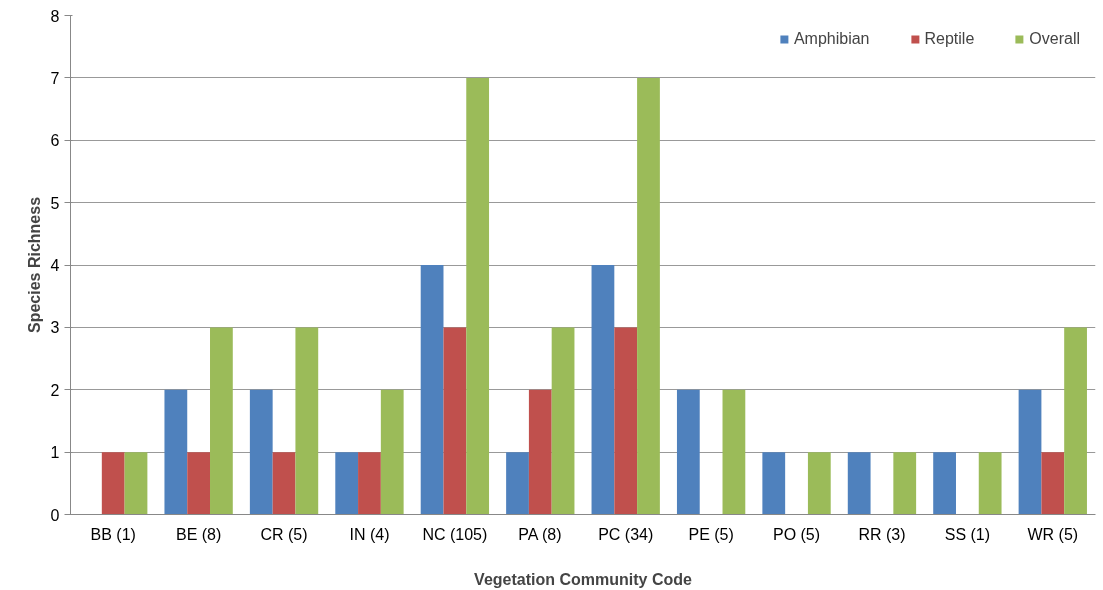 This screenshot has height=590, width=1103. I want to click on x-tick-label: RR (3), so click(882, 534).